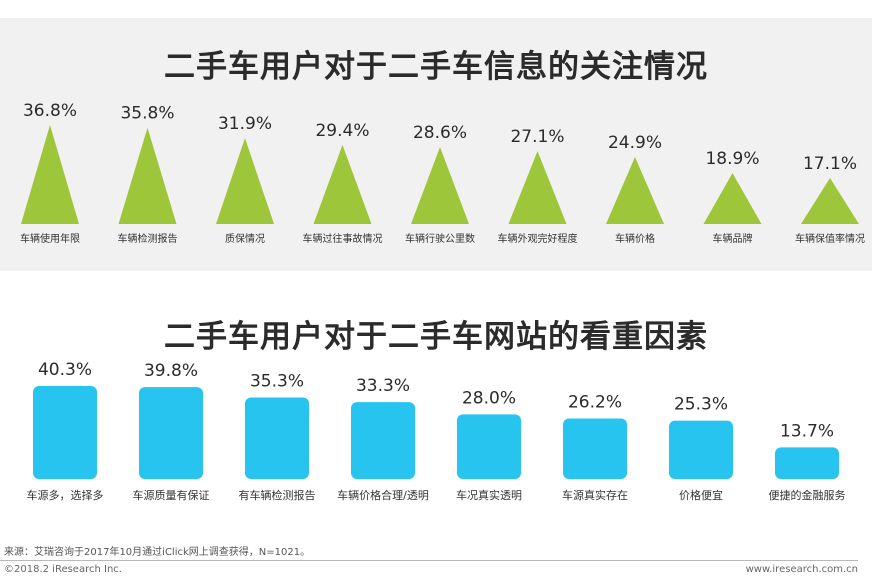 The height and width of the screenshot is (588, 872). What do you see at coordinates (171, 371) in the screenshot?
I see `data-label: 39.8%` at bounding box center [171, 371].